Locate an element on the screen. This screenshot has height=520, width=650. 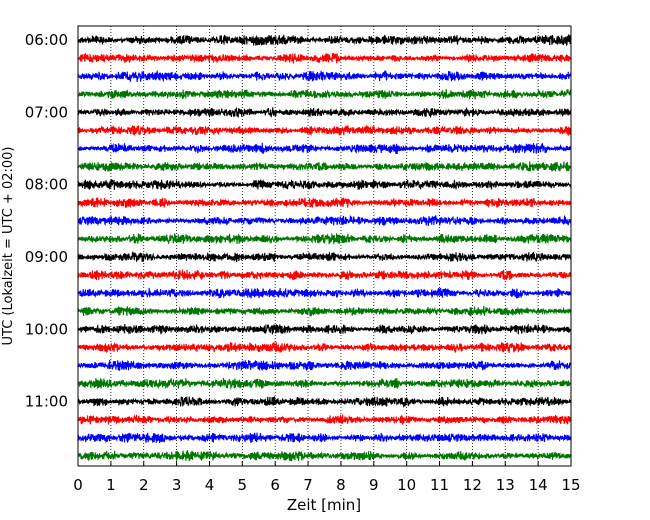
x-tick-label: 12 is located at coordinates (472, 485).